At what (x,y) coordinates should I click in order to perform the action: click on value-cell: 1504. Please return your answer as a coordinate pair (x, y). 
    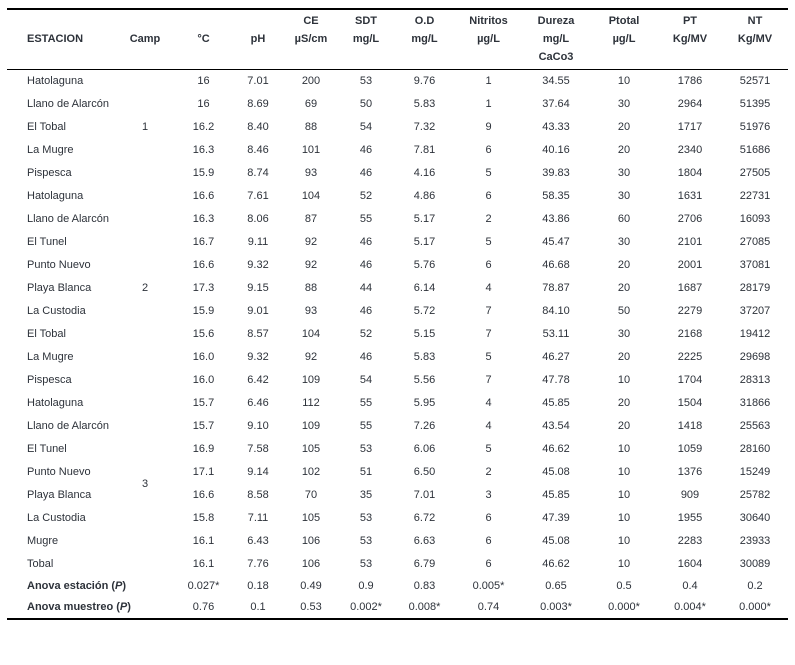
    Looking at the image, I should click on (690, 403).